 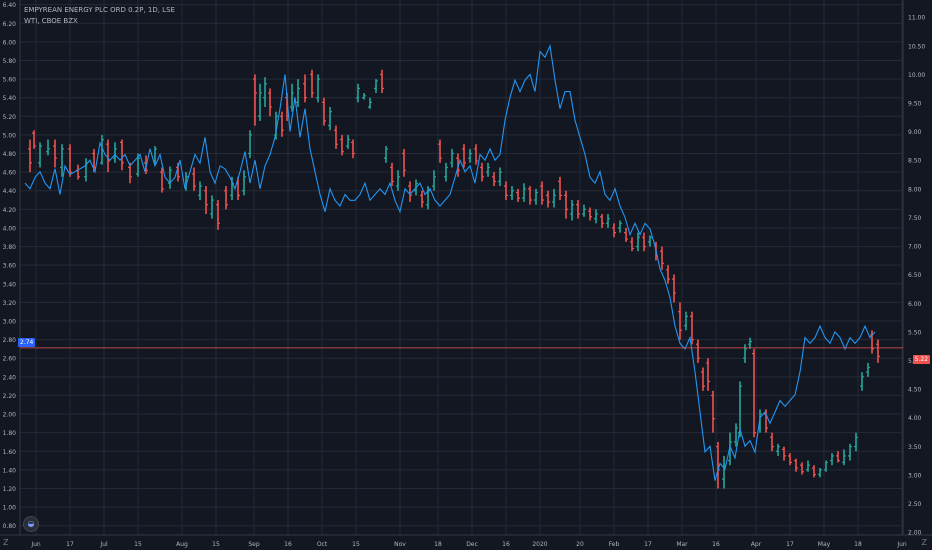 I want to click on left-axis-tick-label: 5.00, so click(x=10, y=135).